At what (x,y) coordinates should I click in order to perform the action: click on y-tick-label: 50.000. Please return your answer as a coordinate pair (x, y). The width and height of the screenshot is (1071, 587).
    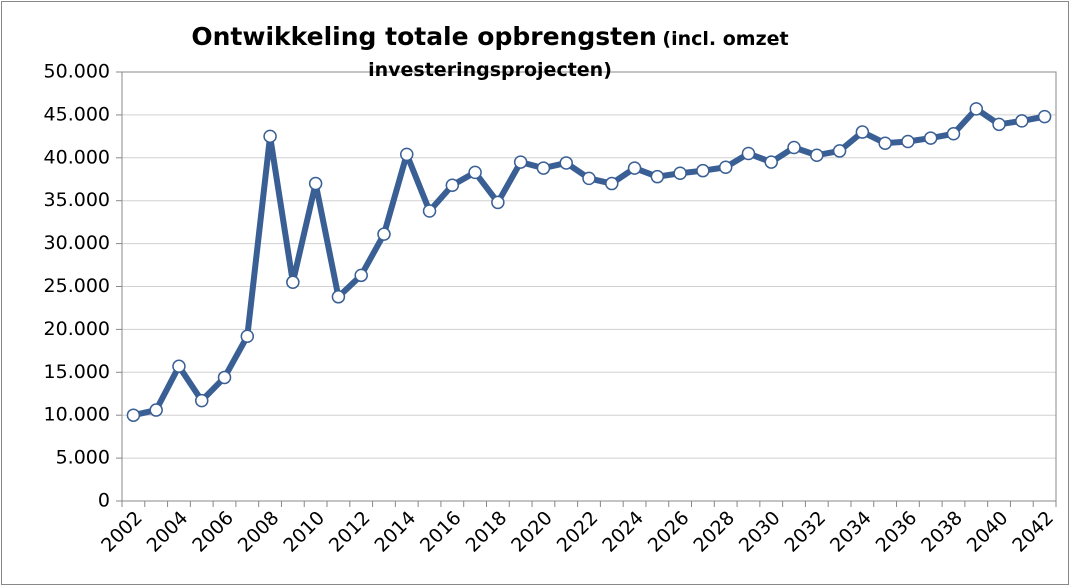
    Looking at the image, I should click on (77, 72).